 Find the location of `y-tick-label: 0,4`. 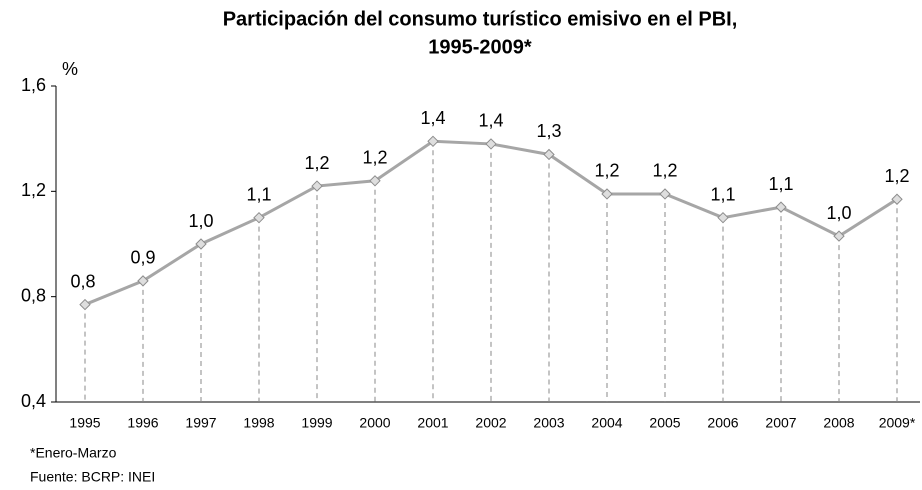

y-tick-label: 0,4 is located at coordinates (33, 401).